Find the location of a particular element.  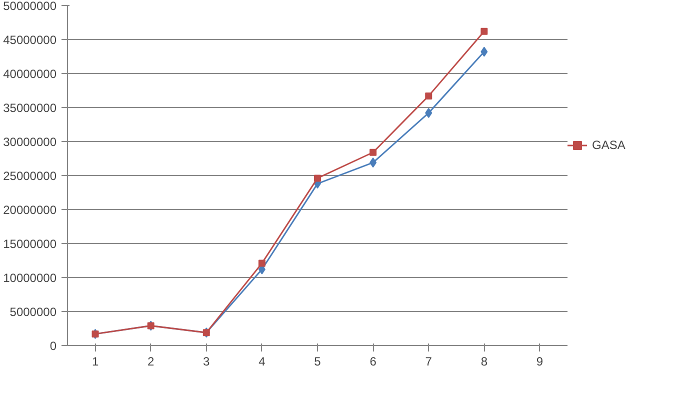

legend-label: GASA is located at coordinates (609, 145).